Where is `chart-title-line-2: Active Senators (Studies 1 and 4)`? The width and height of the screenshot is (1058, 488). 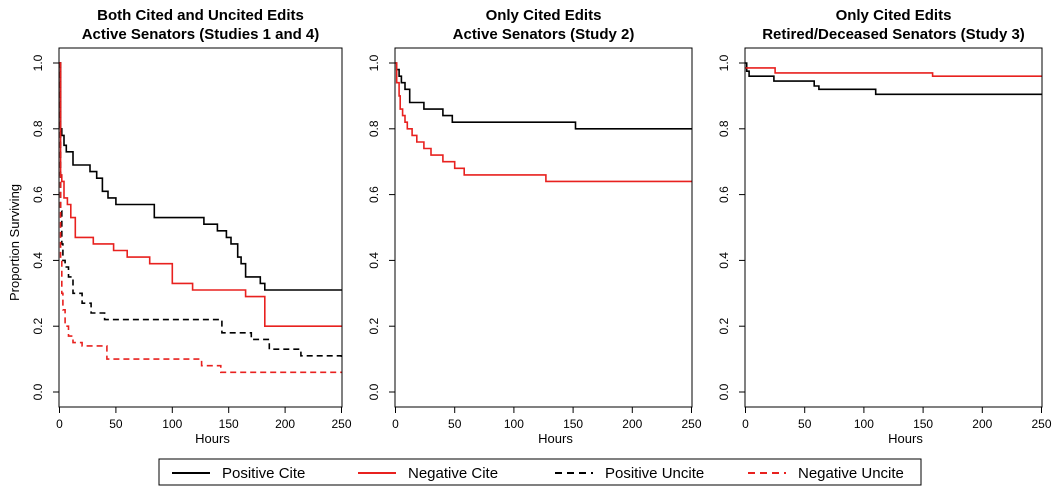
chart-title-line-2: Active Senators (Studies 1 and 4) is located at coordinates (201, 34).